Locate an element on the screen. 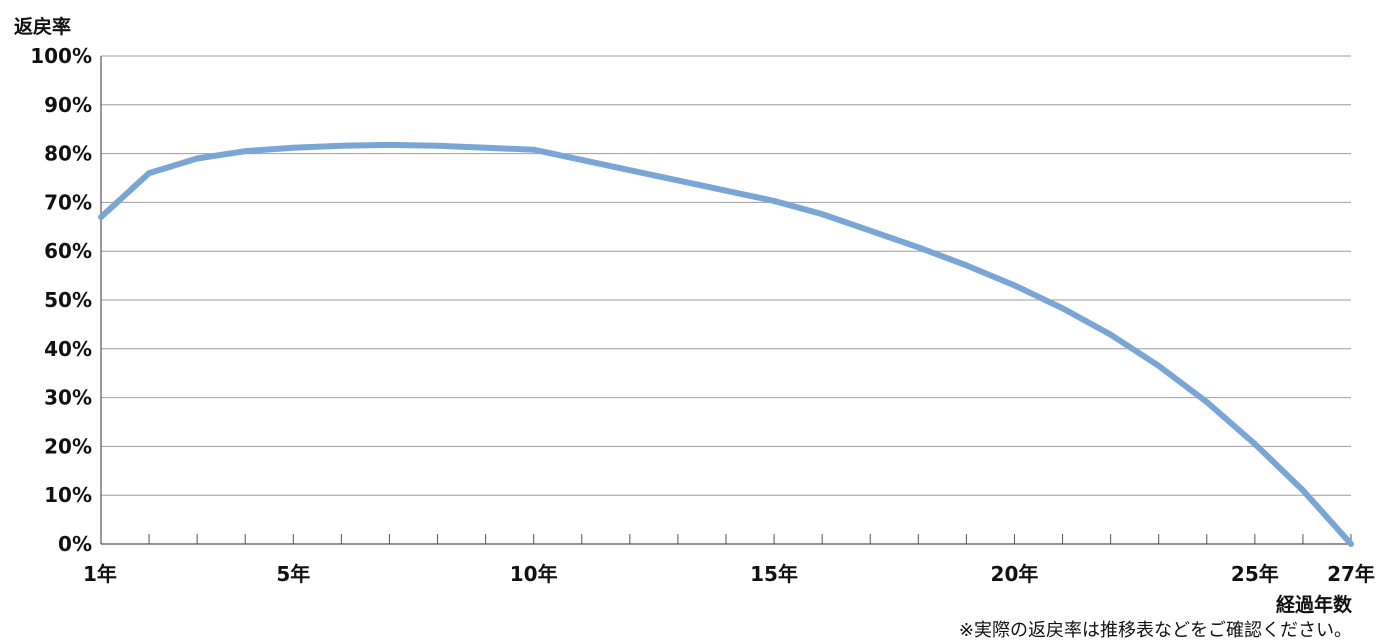 The height and width of the screenshot is (642, 1382). x-axis-title: 経過年数 is located at coordinates (1313, 605).